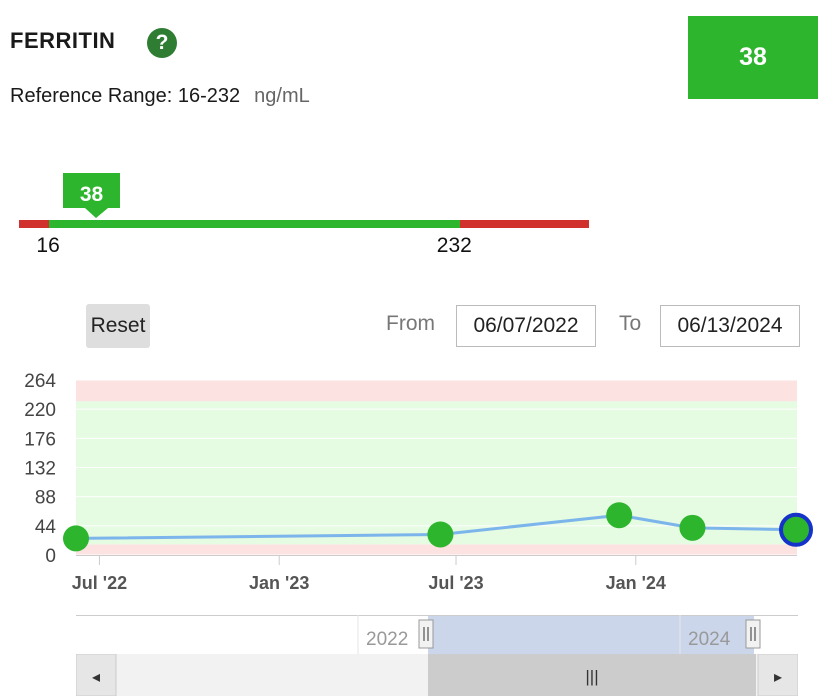  What do you see at coordinates (709, 639) in the screenshot?
I see `navigator-label-2024: 2024` at bounding box center [709, 639].